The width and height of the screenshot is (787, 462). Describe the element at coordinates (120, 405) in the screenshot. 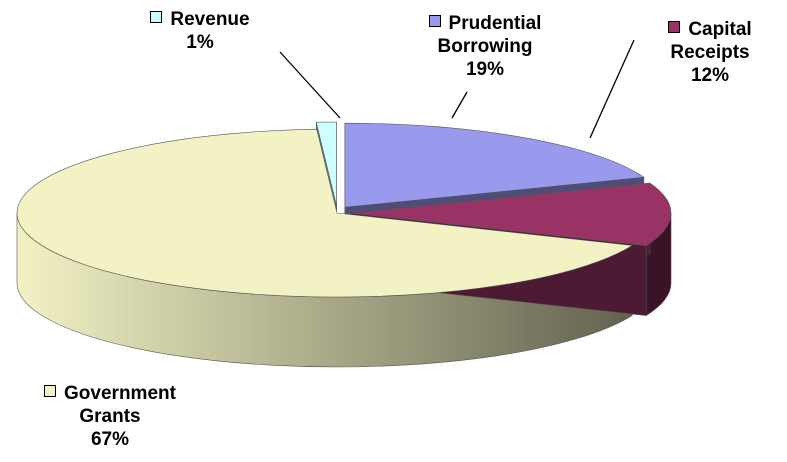

I see `category-label: Government Grants` at that location.